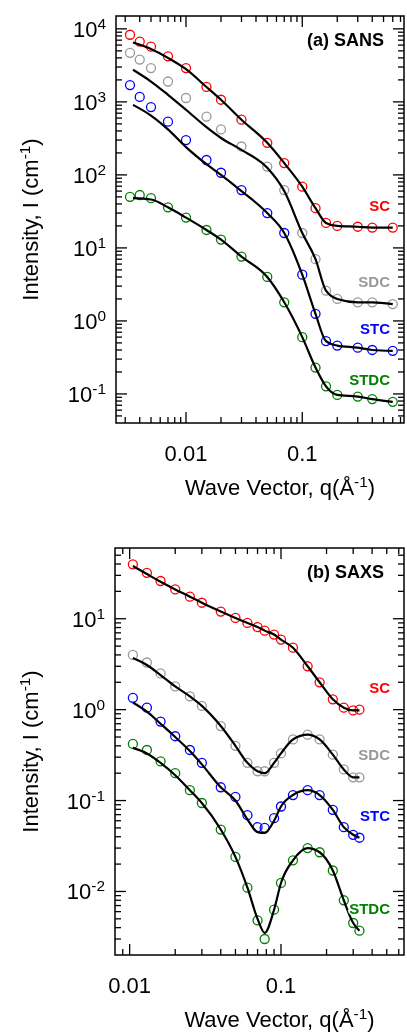  I want to click on y-tick-label: 10$^{2}$, so click(89, 174).